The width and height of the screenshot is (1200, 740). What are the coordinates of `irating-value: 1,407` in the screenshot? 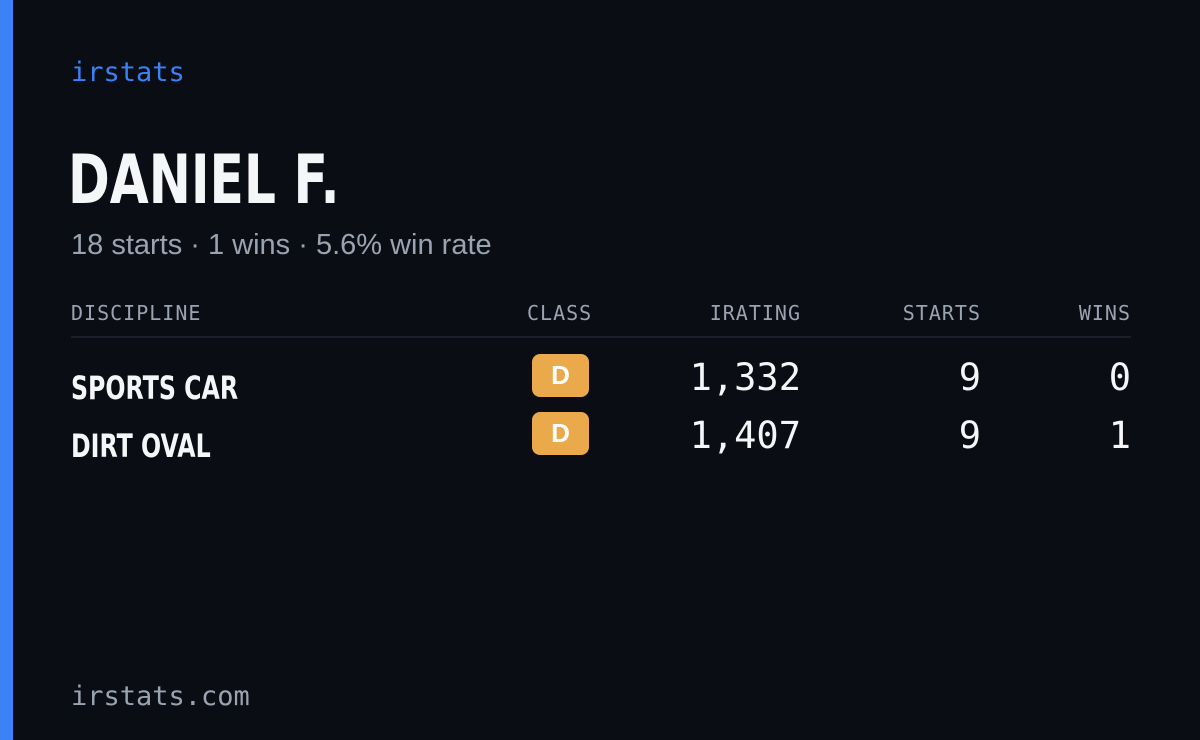 It's located at (745, 435).